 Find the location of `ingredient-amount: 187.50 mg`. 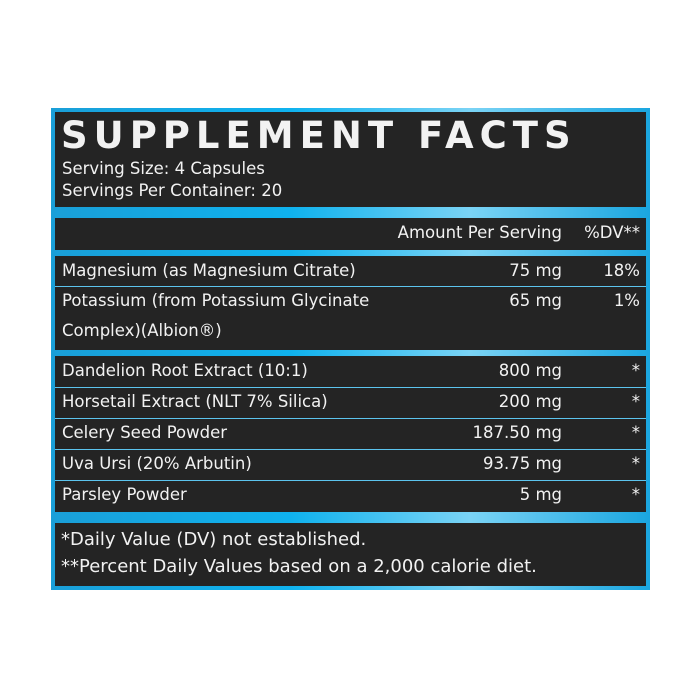

ingredient-amount: 187.50 mg is located at coordinates (517, 432).